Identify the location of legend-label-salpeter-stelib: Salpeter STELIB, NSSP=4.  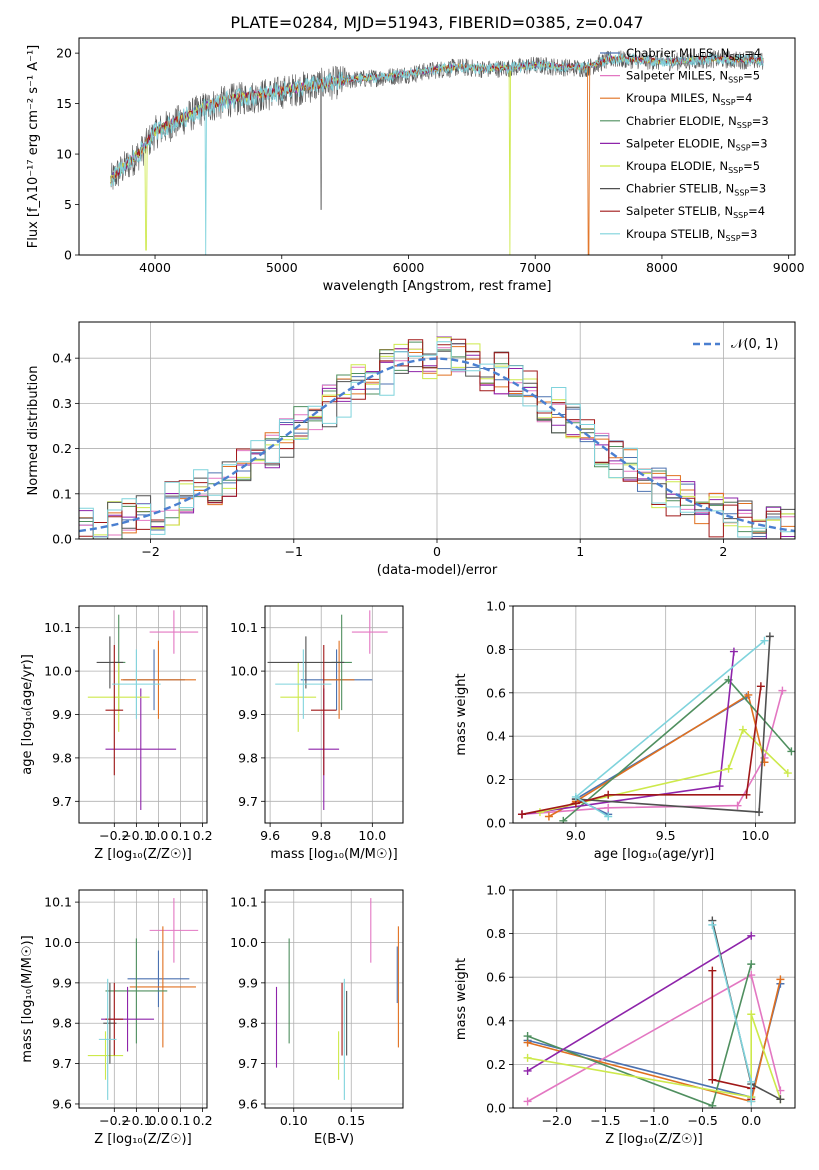
(695, 212).